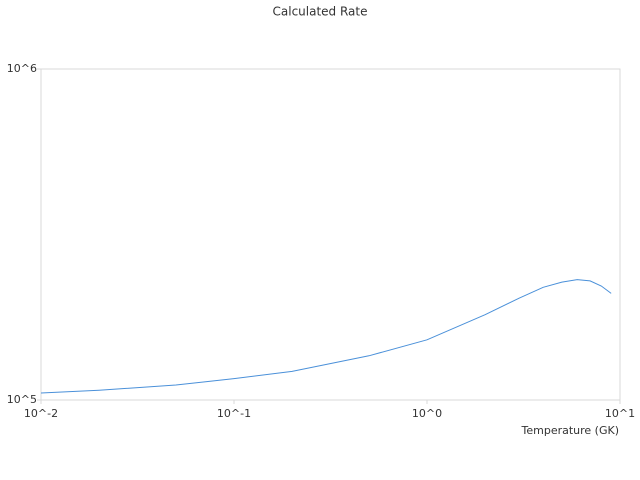 This screenshot has width=640, height=480. I want to click on y-tick-label: 10^5, so click(22, 399).